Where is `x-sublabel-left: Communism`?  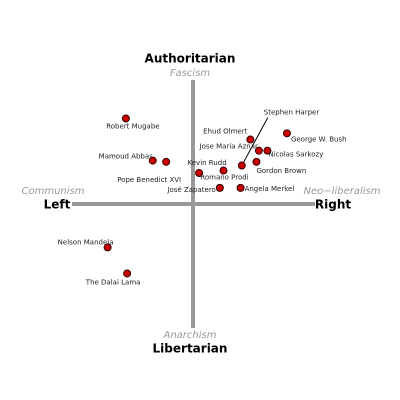
x-sublabel-left: Communism is located at coordinates (53, 191).